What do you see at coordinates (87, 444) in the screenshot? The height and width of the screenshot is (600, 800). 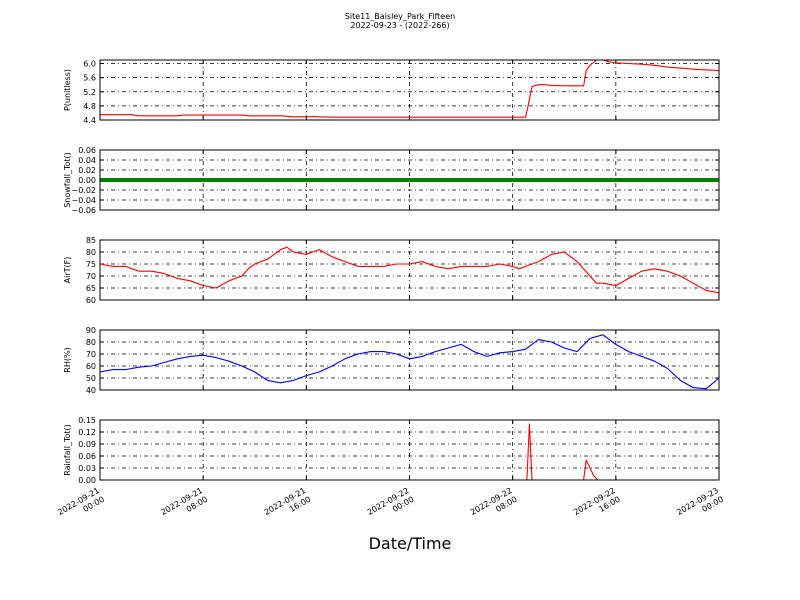 I see `y-tick-label: 0.09` at bounding box center [87, 444].